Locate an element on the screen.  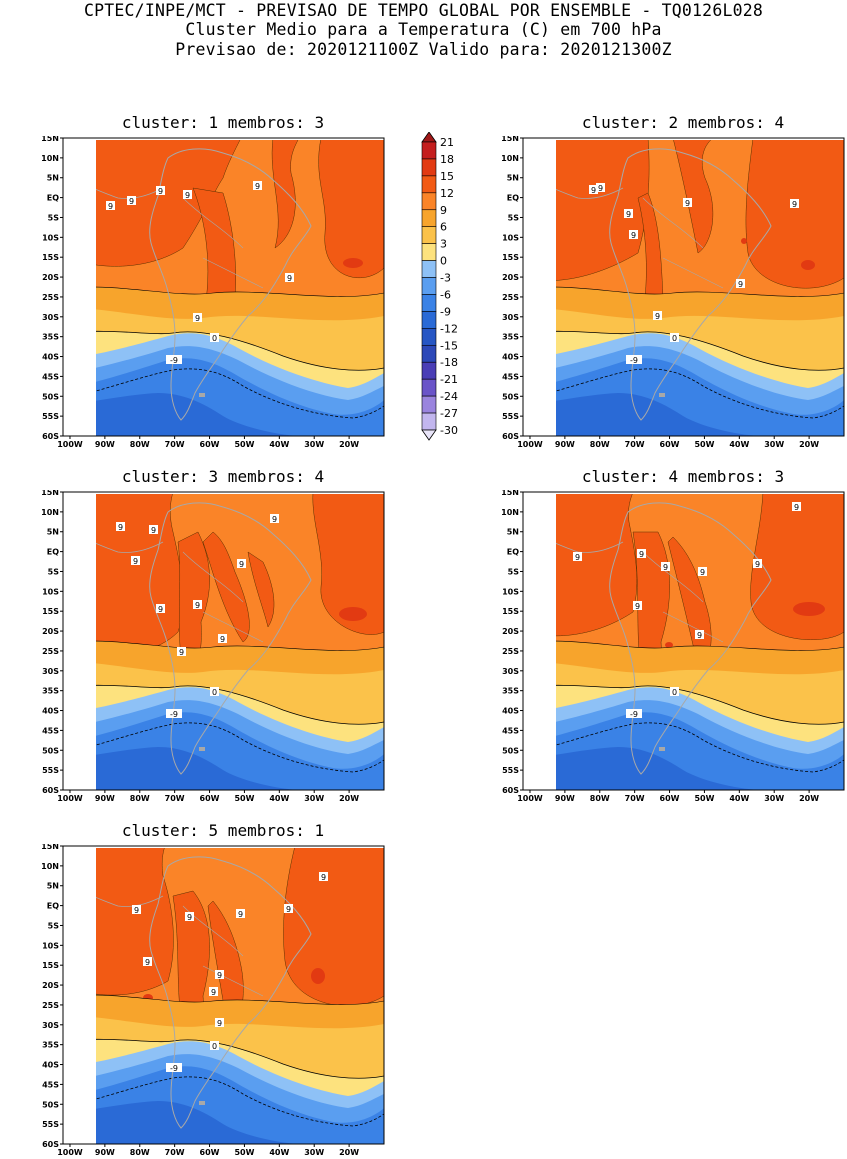
colorbar-label: -18 is located at coordinates (449, 362).